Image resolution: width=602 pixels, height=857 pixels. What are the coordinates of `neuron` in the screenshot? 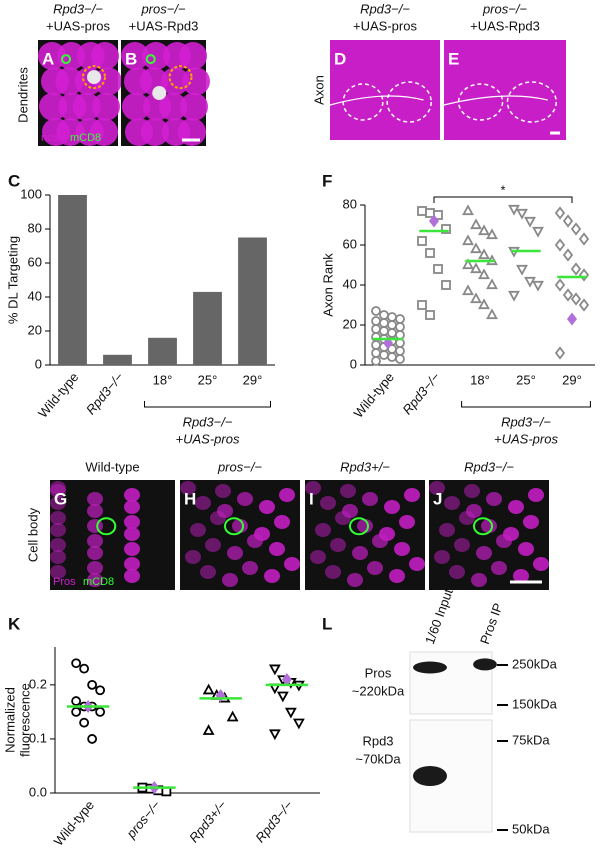 It's located at (94, 77).